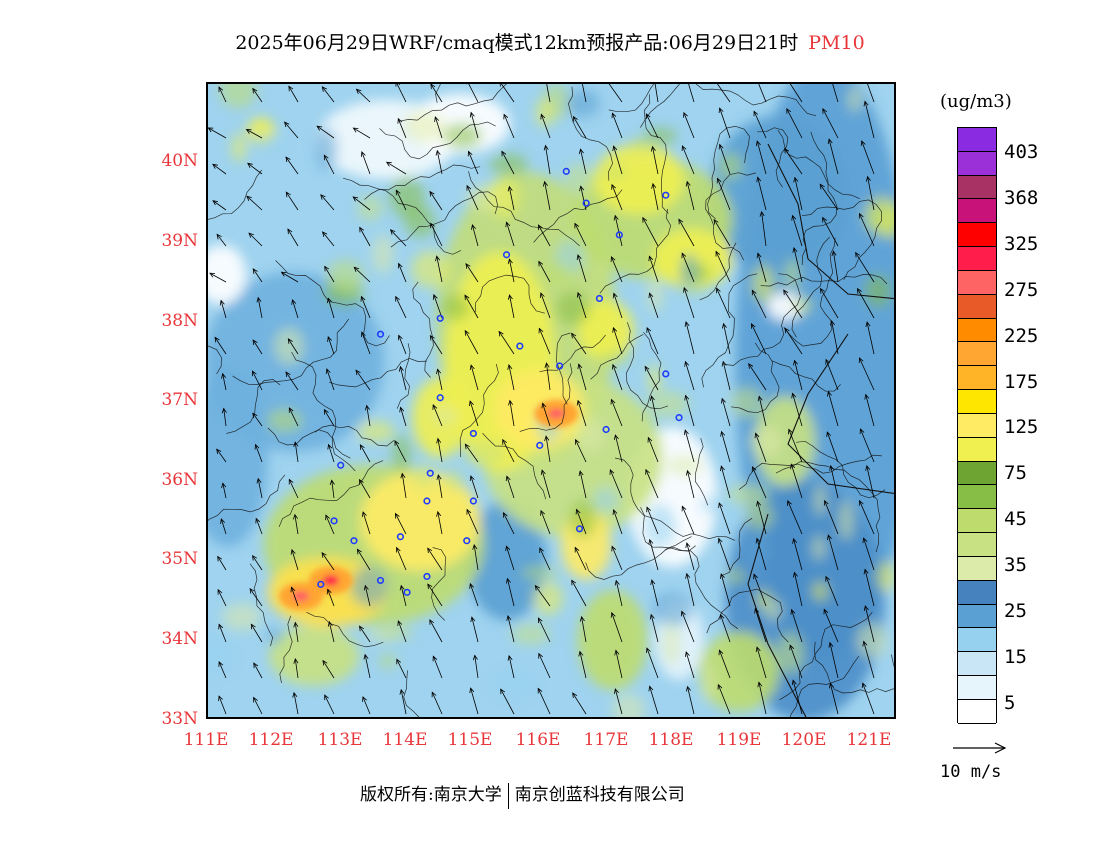  Describe the element at coordinates (1021, 290) in the screenshot. I see `legend-label: 275` at that location.